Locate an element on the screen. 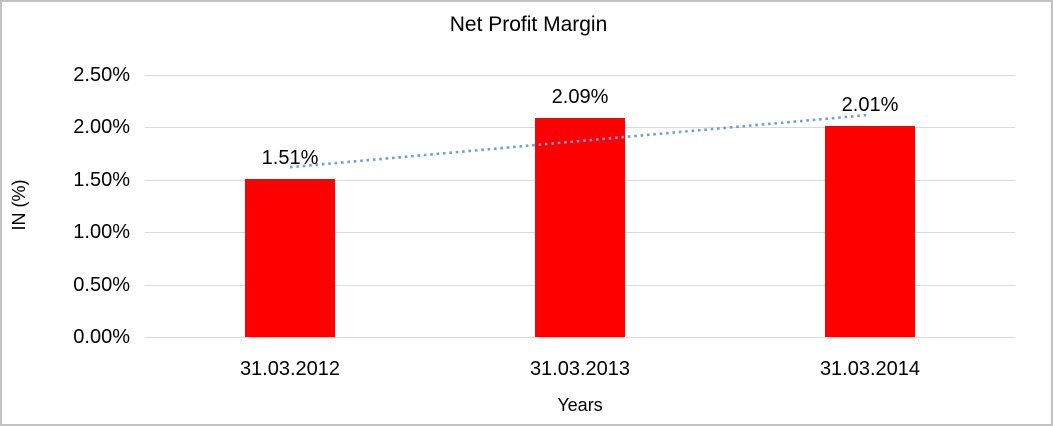 The image size is (1053, 426). chart-title: Net Profit Margin is located at coordinates (528, 24).